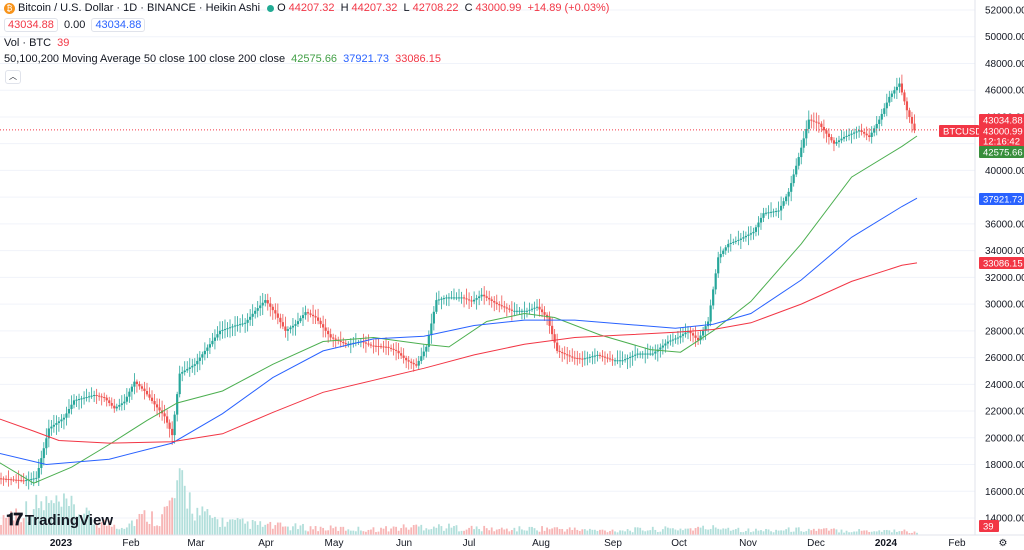 The width and height of the screenshot is (1024, 550). What do you see at coordinates (59, 520) in the screenshot?
I see `tradingview-logo: 𝟏𝟕 TradingView` at bounding box center [59, 520].